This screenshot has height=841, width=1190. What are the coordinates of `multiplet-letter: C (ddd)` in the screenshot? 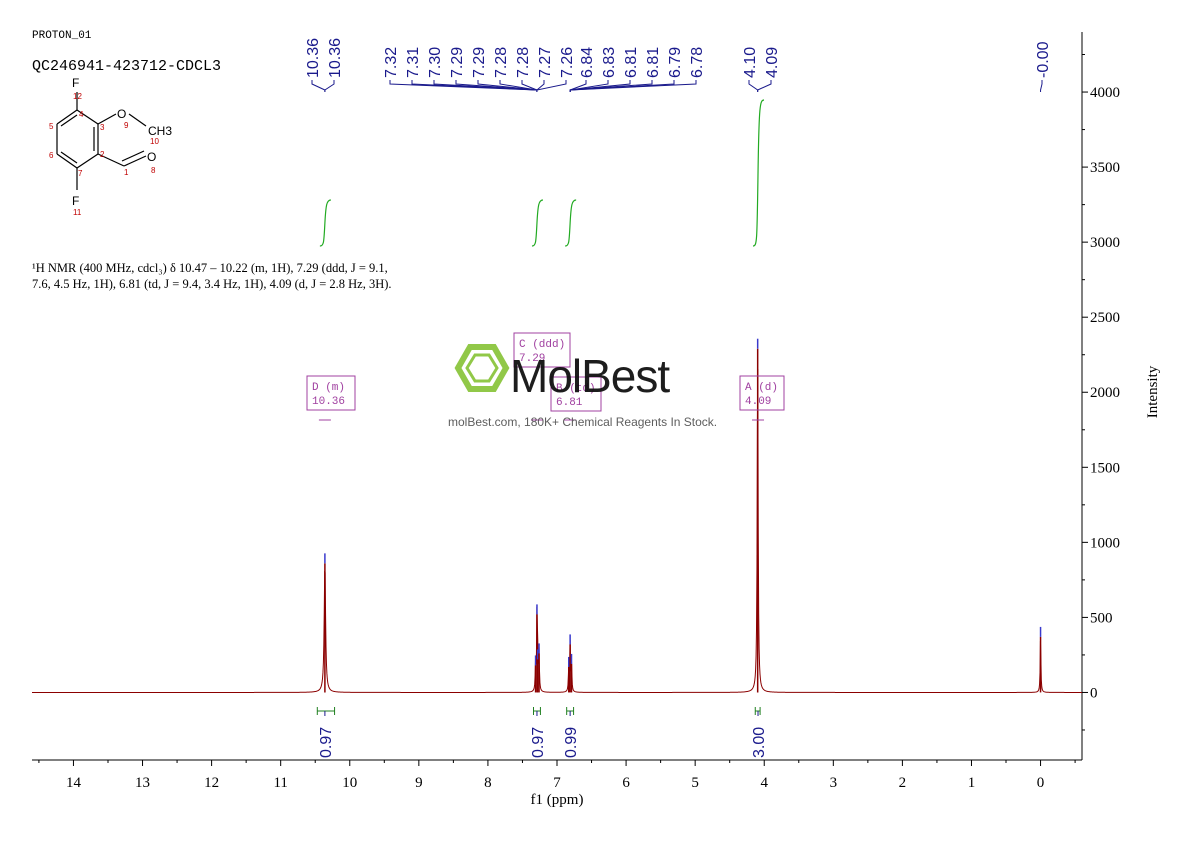 It's located at (542, 345).